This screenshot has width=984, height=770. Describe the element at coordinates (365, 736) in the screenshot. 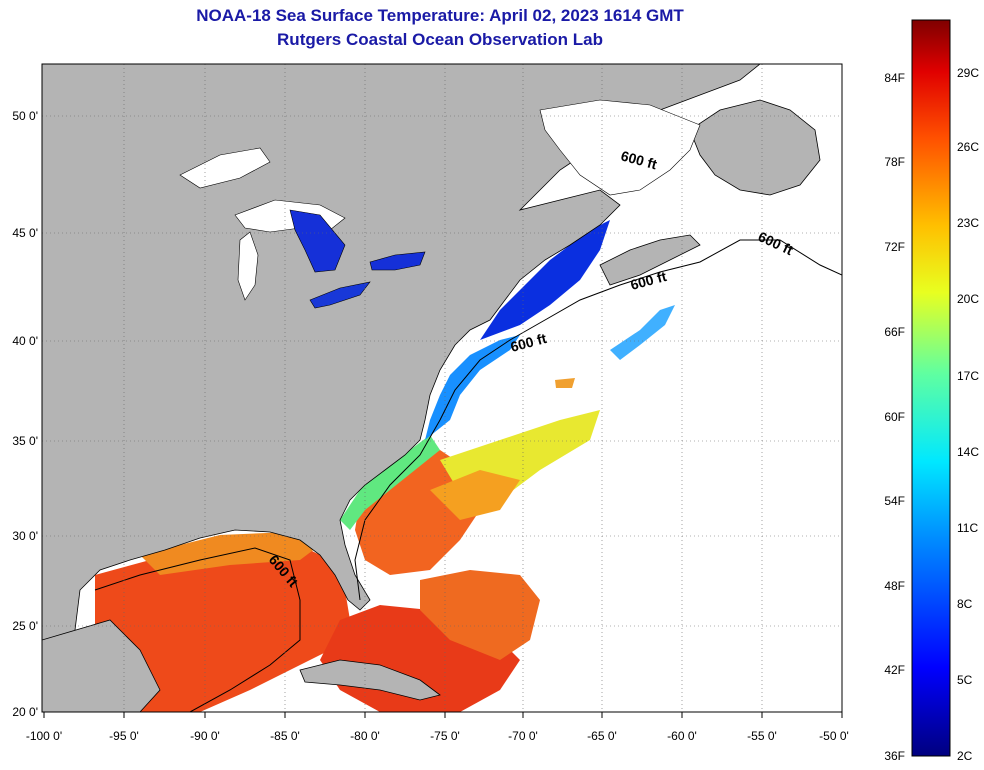

I see `lon-tick: -80 0'` at that location.